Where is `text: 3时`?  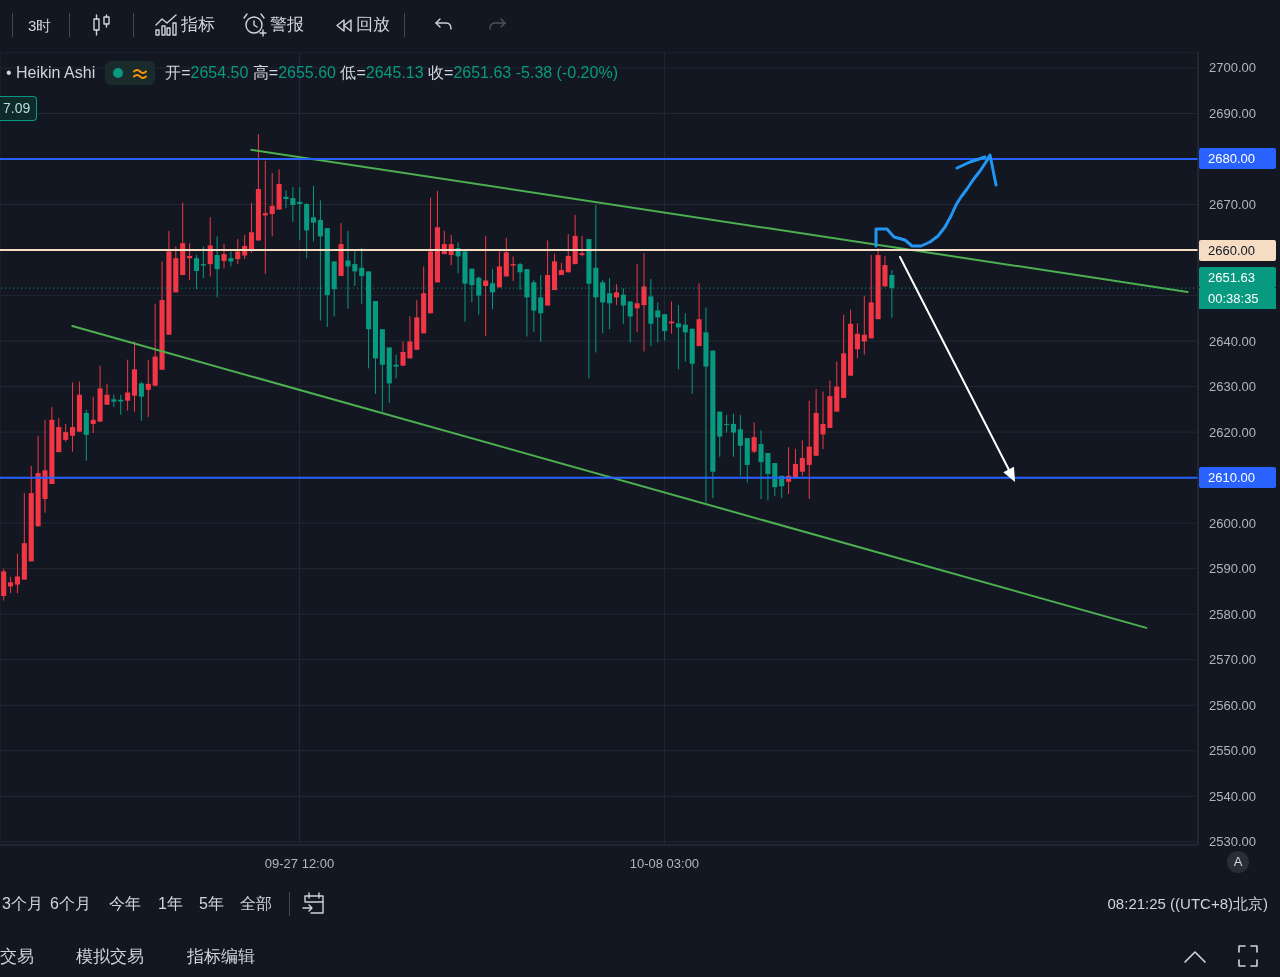 text: 3时 is located at coordinates (40, 26).